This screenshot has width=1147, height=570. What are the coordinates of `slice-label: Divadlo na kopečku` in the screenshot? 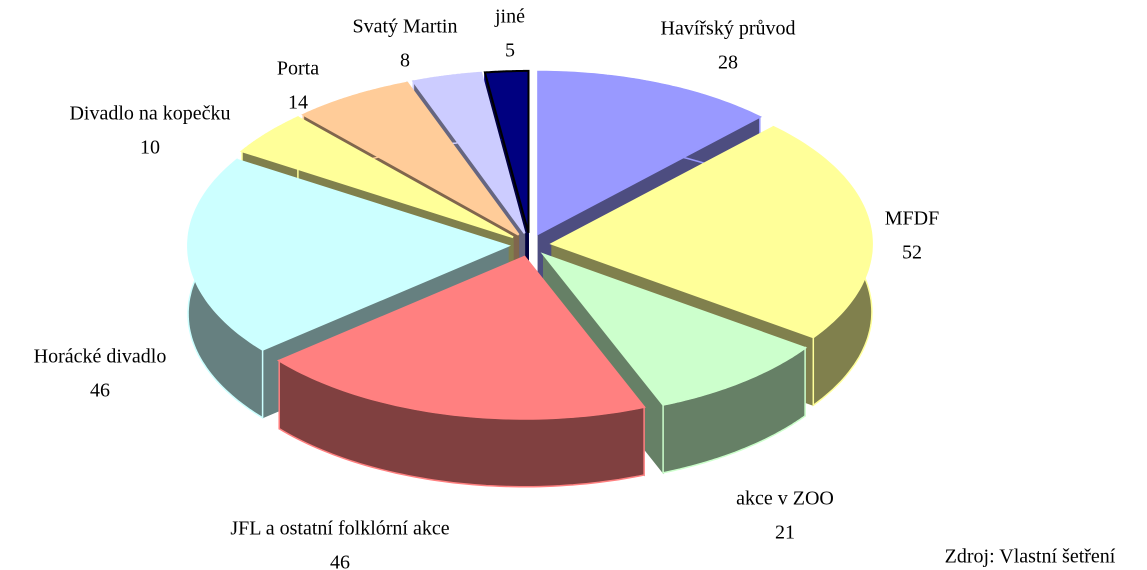 It's located at (149, 114).